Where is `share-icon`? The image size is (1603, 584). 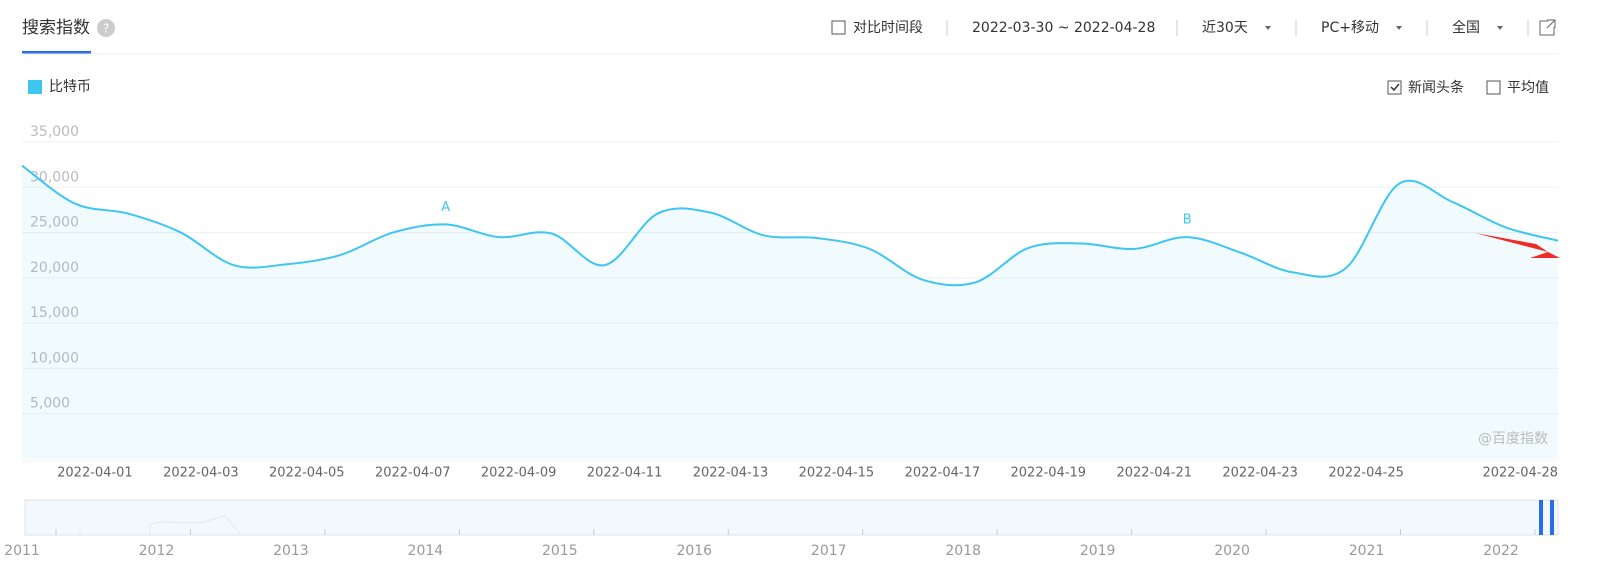
share-icon is located at coordinates (1547, 27).